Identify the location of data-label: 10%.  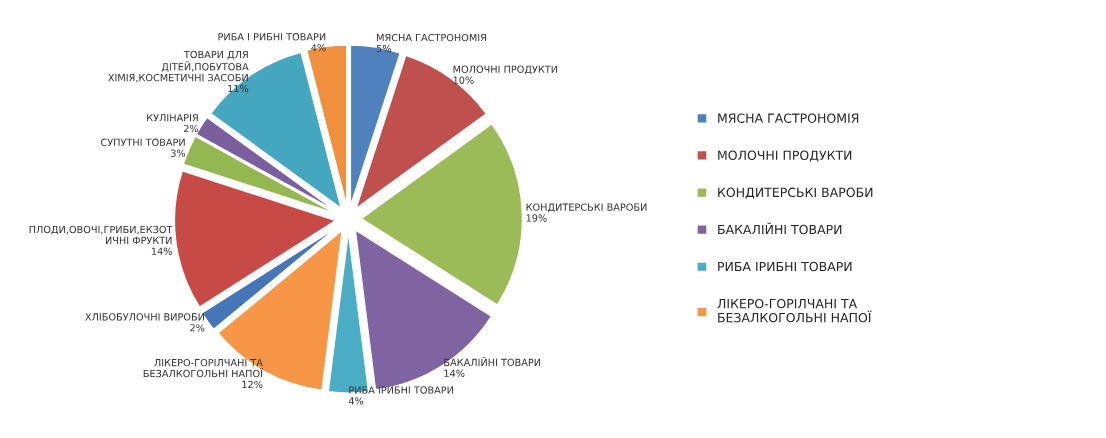
(463, 80).